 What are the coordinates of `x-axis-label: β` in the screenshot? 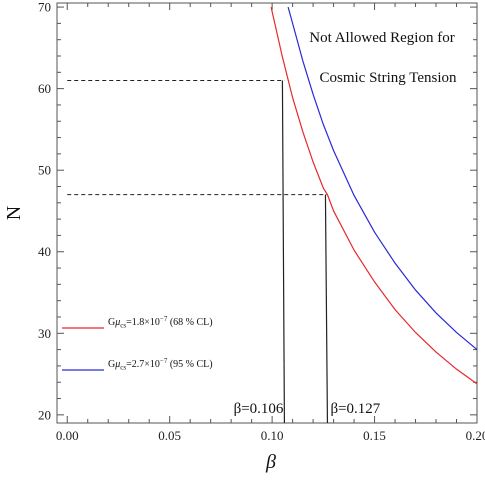 It's located at (270, 462).